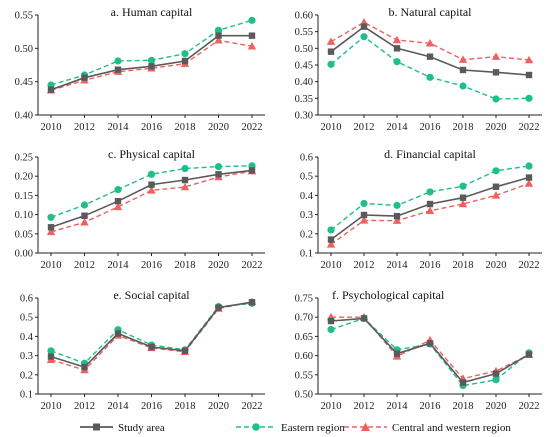  What do you see at coordinates (24, 116) in the screenshot?
I see `y-tick-label: 0.40` at bounding box center [24, 116].